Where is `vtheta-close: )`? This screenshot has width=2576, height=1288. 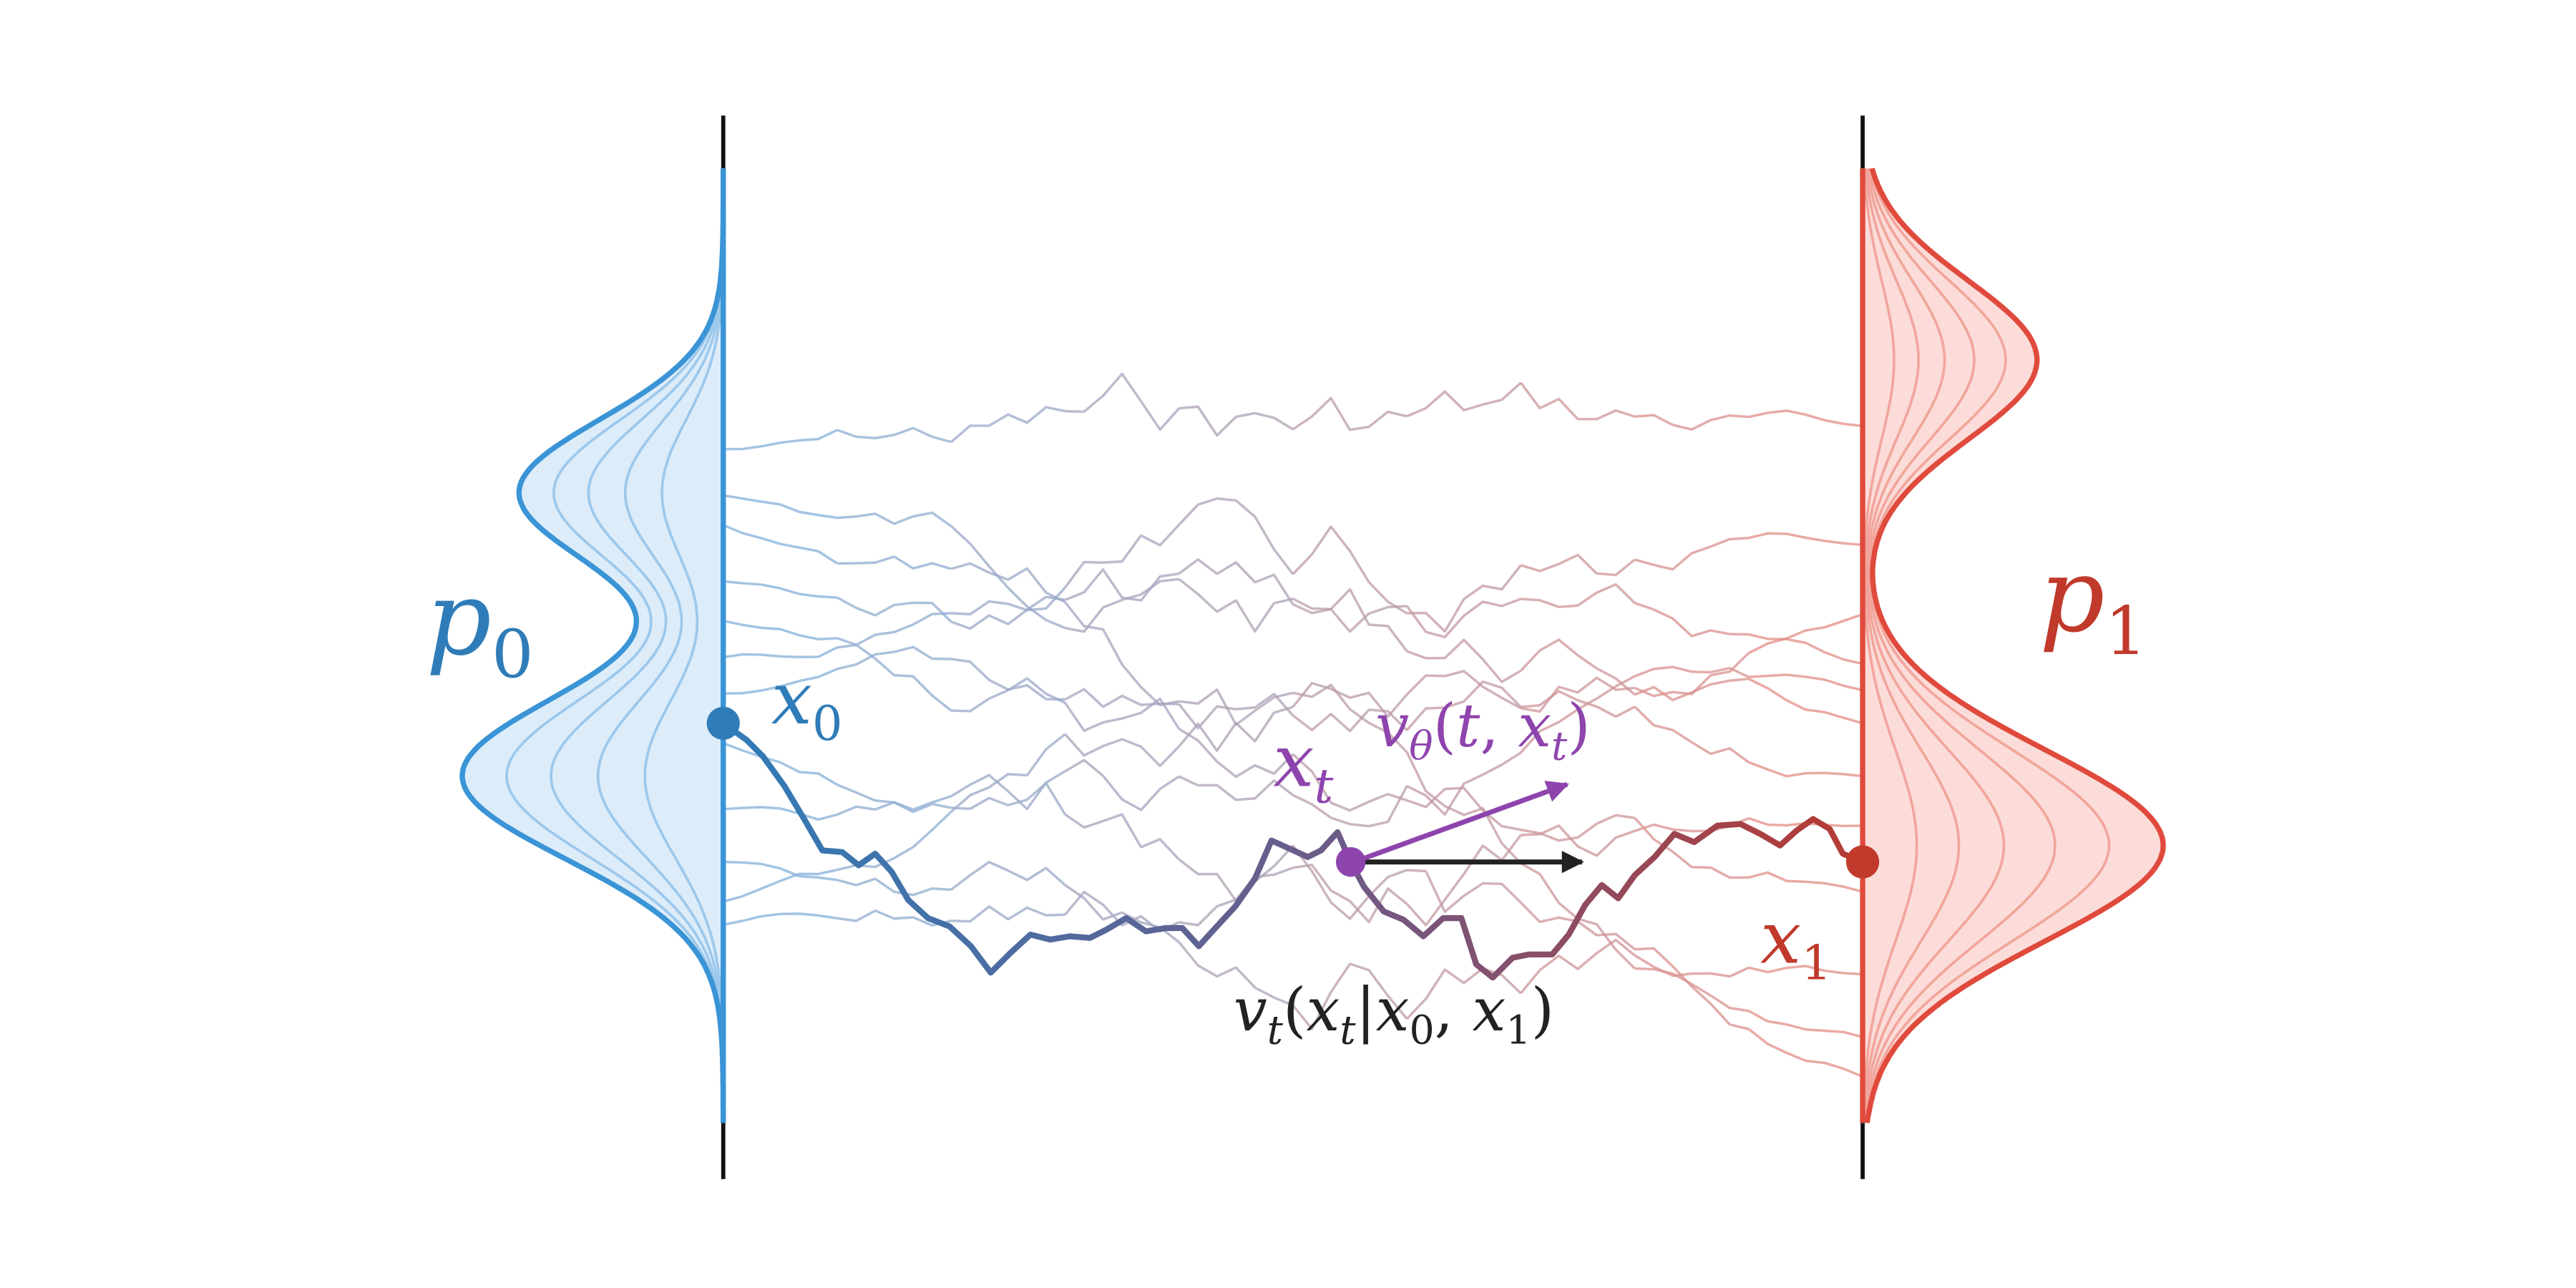 vtheta-close: ) is located at coordinates (1578, 726).